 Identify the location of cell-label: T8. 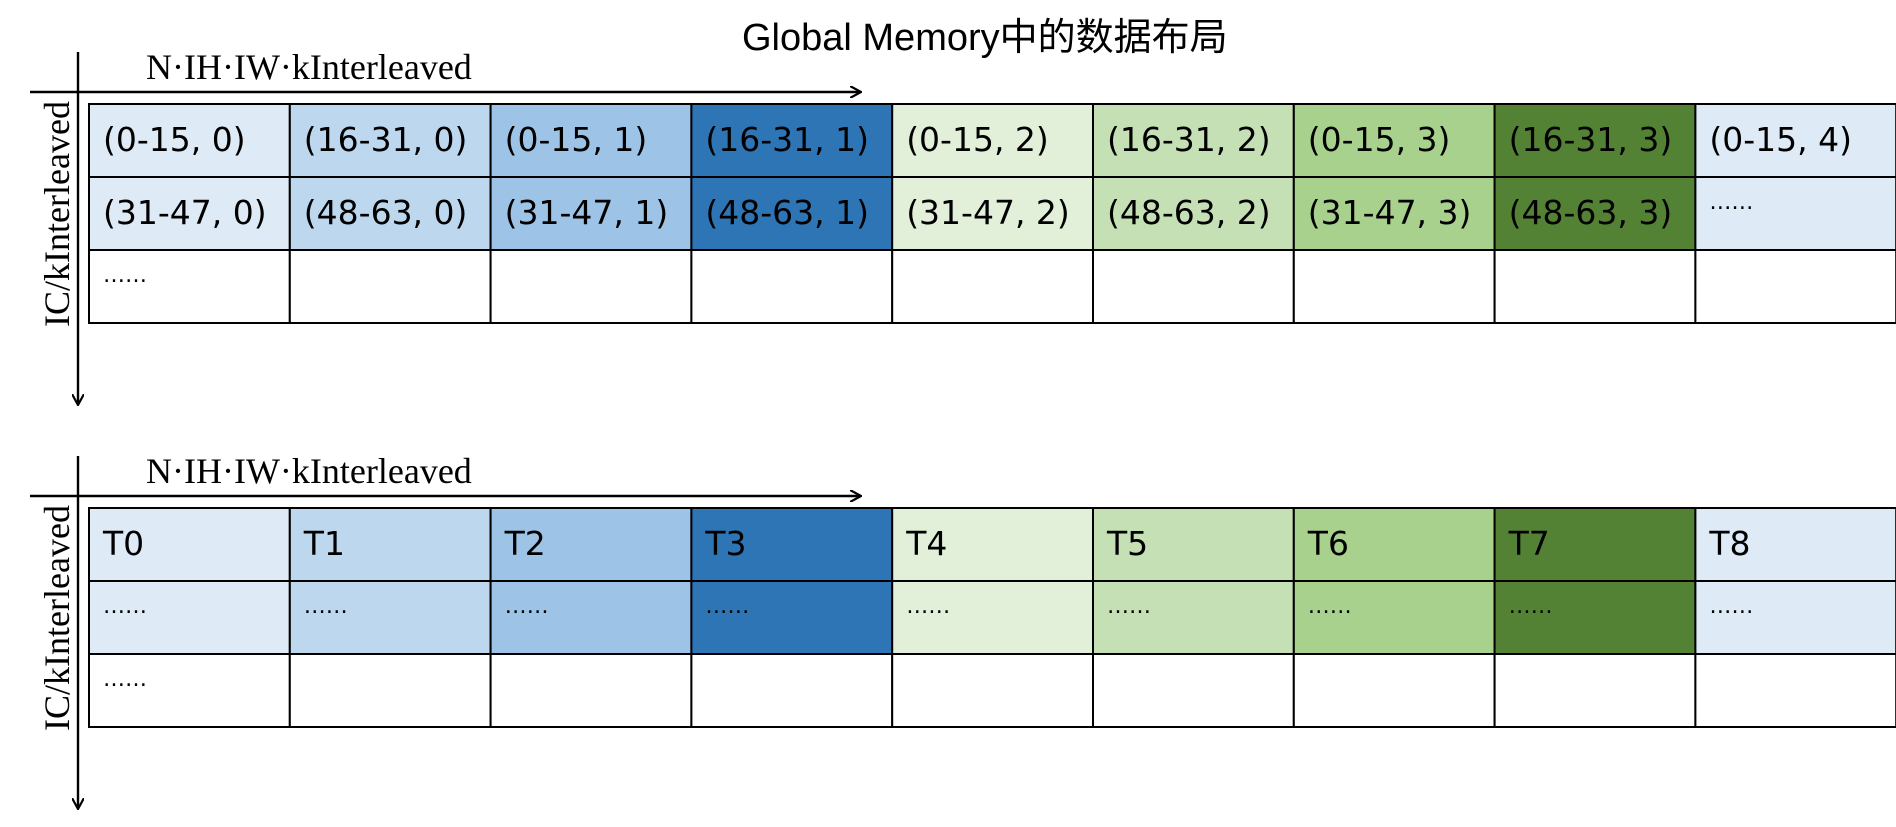
(1729, 543).